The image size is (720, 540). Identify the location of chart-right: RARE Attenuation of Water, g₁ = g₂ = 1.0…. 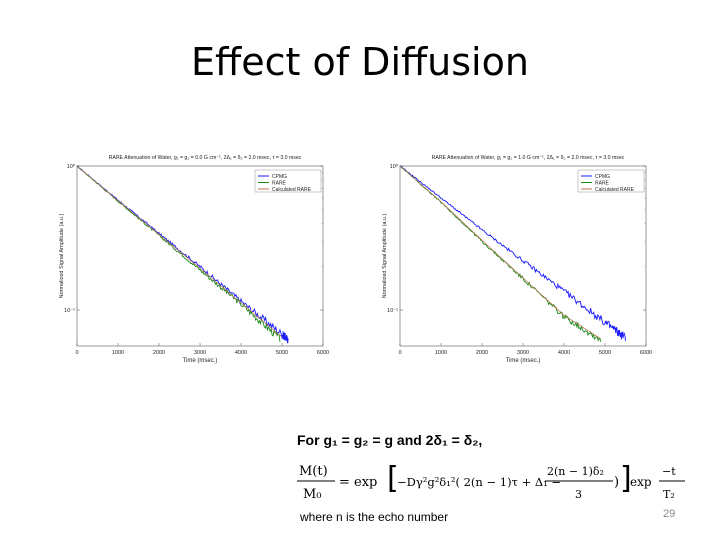
(517, 259).